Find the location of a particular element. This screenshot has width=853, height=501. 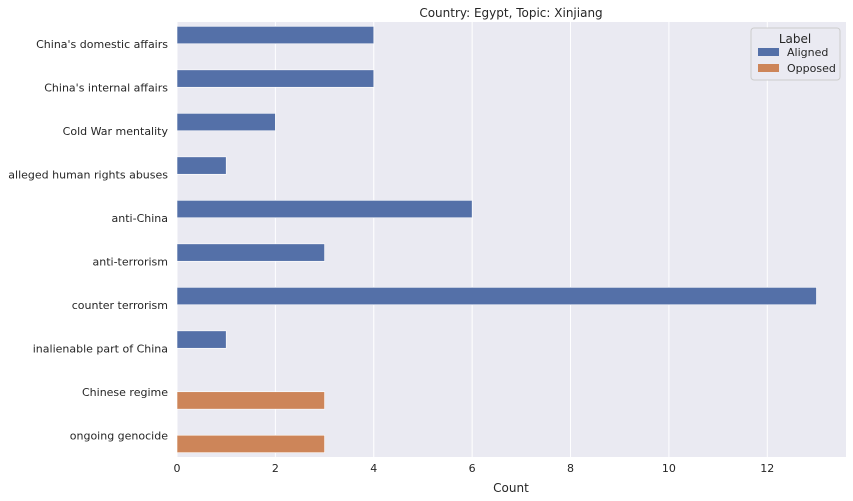

x-axis-ticks: 0 2 4 6 8 10 12 is located at coordinates (474, 468).